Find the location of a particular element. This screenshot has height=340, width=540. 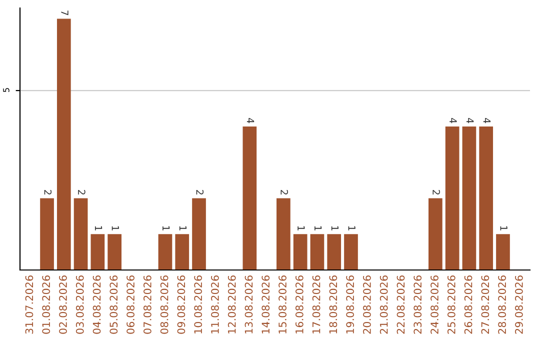

x-tick-label: 25.08.2026 is located at coordinates (451, 305).